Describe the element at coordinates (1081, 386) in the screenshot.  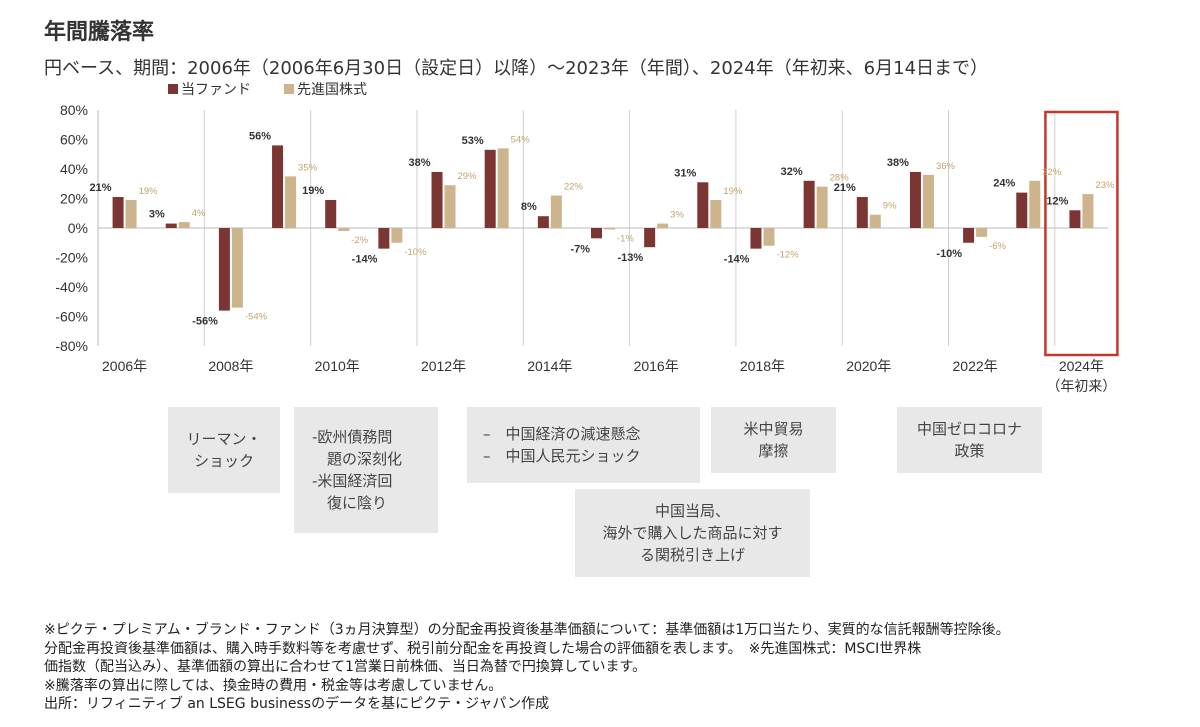
I see `x-tick-sub-label: （年初来）` at that location.